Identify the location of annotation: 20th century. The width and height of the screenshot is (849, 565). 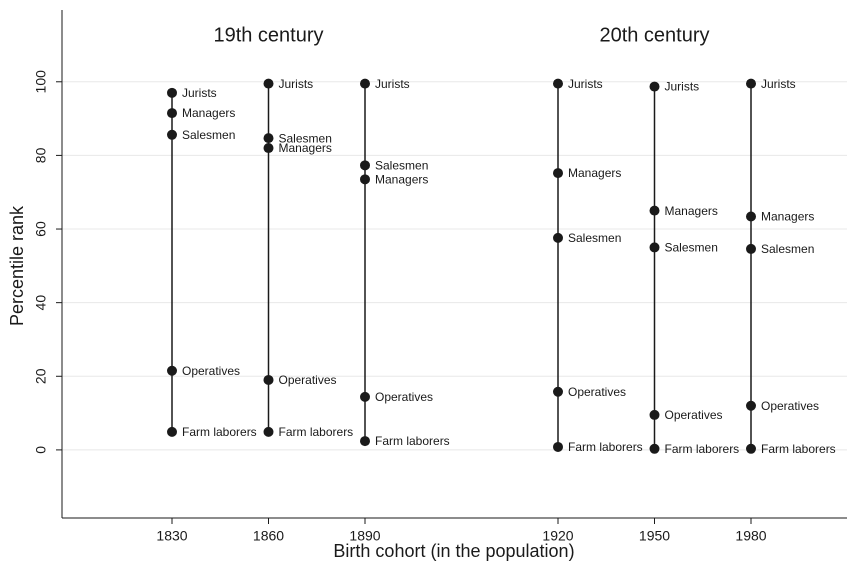
(654, 35).